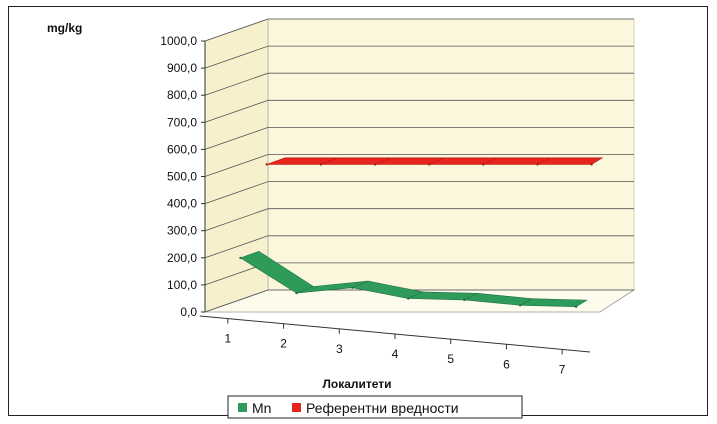 The image size is (717, 424). Describe the element at coordinates (242, 407) in the screenshot. I see `legend-swatch-mn` at that location.